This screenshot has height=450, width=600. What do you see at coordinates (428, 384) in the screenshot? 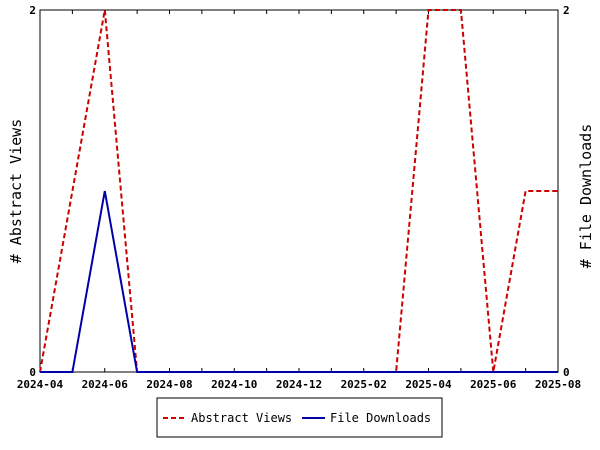
I see `x-tick-label: 2025-04` at bounding box center [428, 384].